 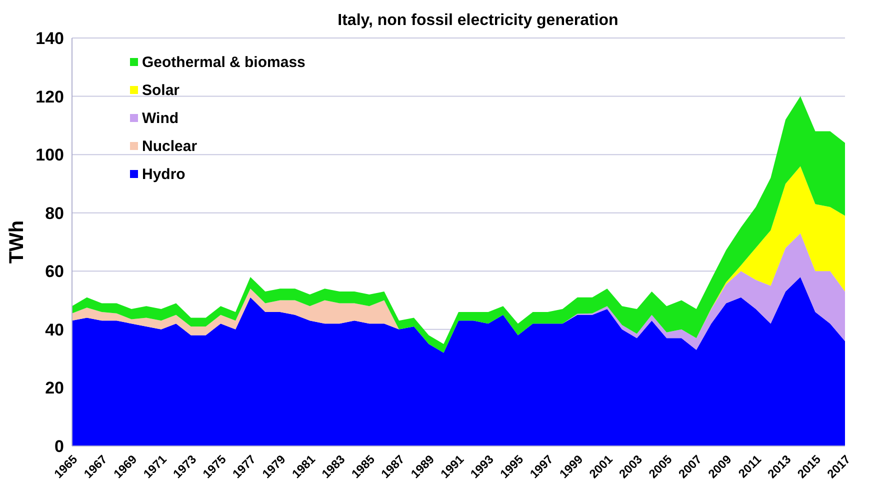 What do you see at coordinates (17, 242) in the screenshot?
I see `y-axis-title: TWh` at bounding box center [17, 242].